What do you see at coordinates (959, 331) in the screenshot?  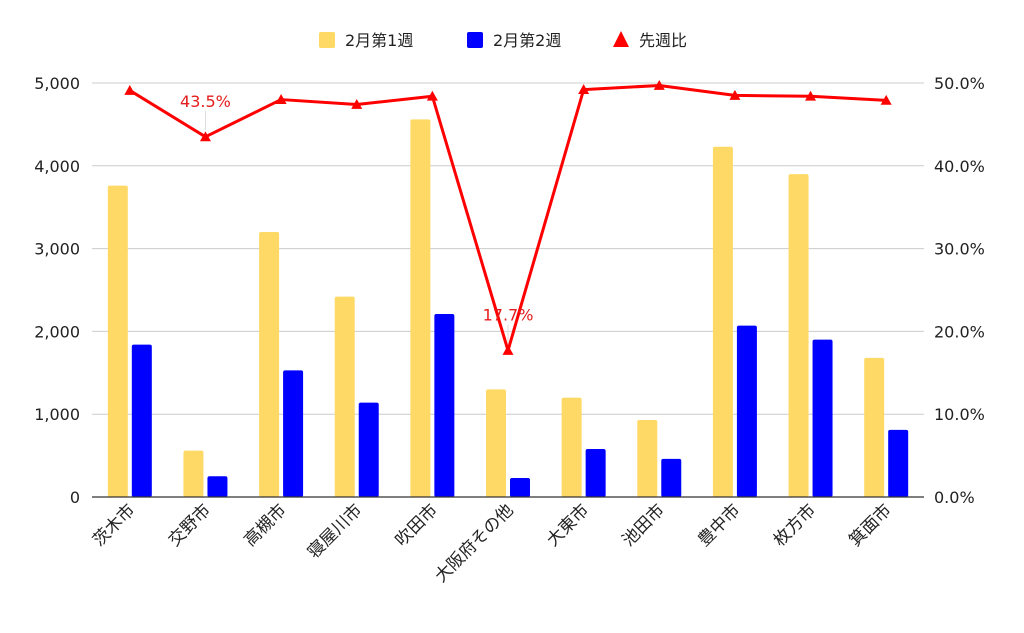 I see `right-tick-label: 20.0%` at bounding box center [959, 331].